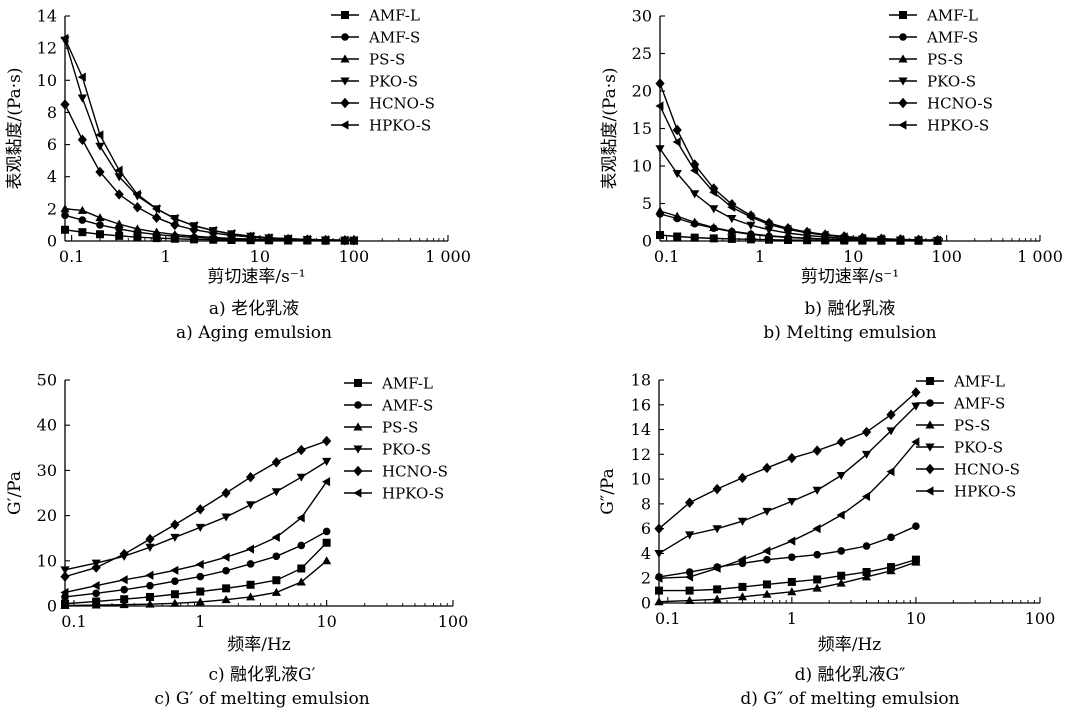  Describe the element at coordinates (448, 256) in the screenshot. I see `x-tick-label: 1 000` at that location.